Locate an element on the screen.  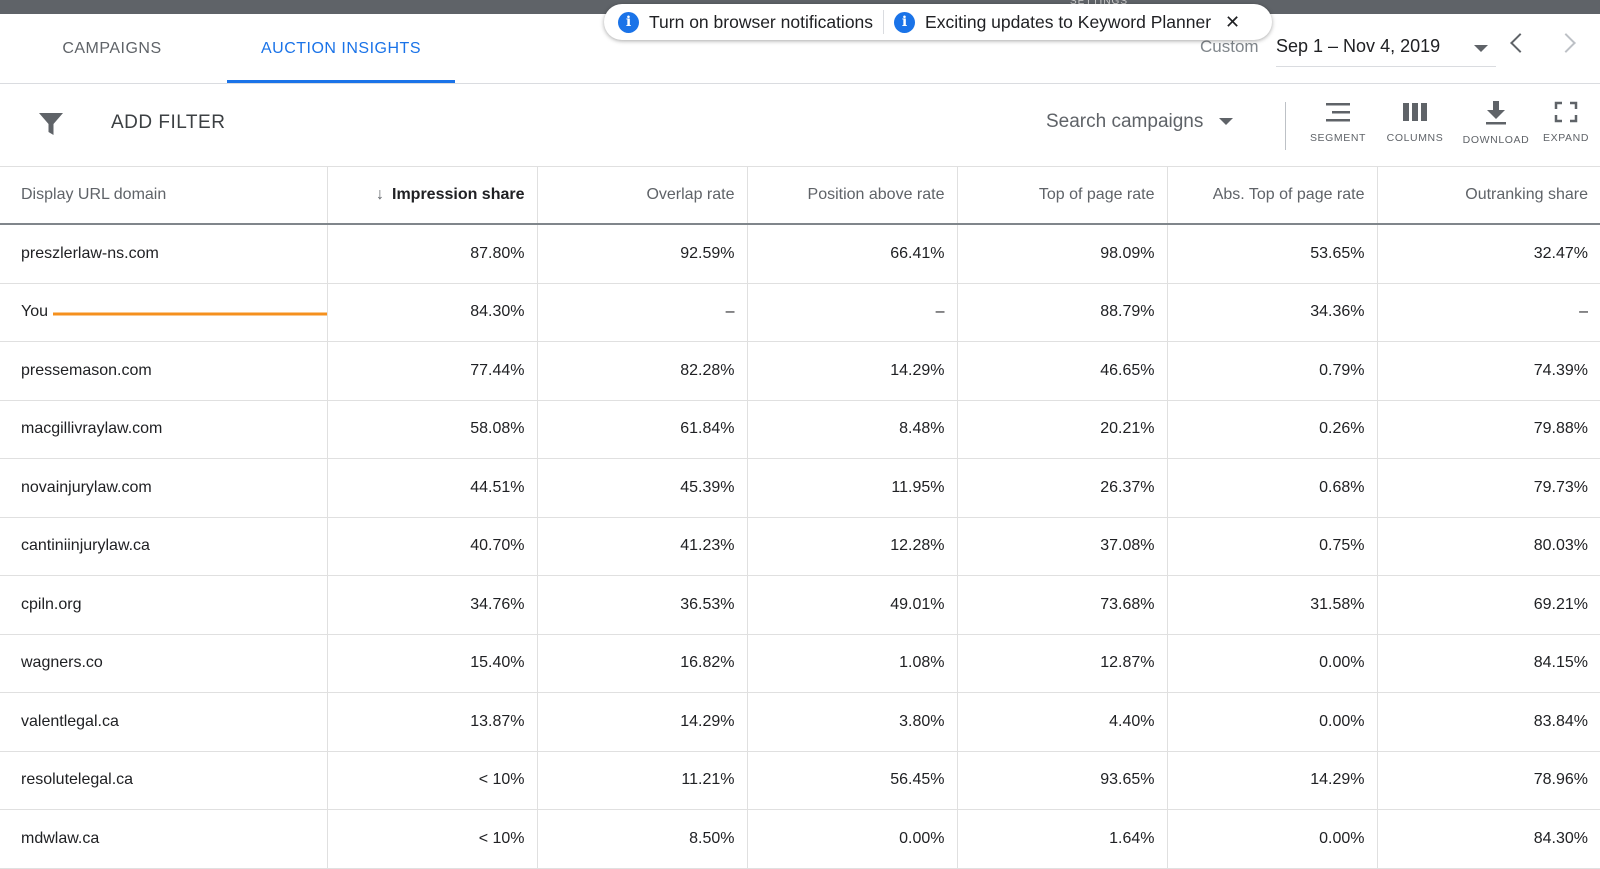
cell-position-above-rate: 14.29% is located at coordinates (852, 371).